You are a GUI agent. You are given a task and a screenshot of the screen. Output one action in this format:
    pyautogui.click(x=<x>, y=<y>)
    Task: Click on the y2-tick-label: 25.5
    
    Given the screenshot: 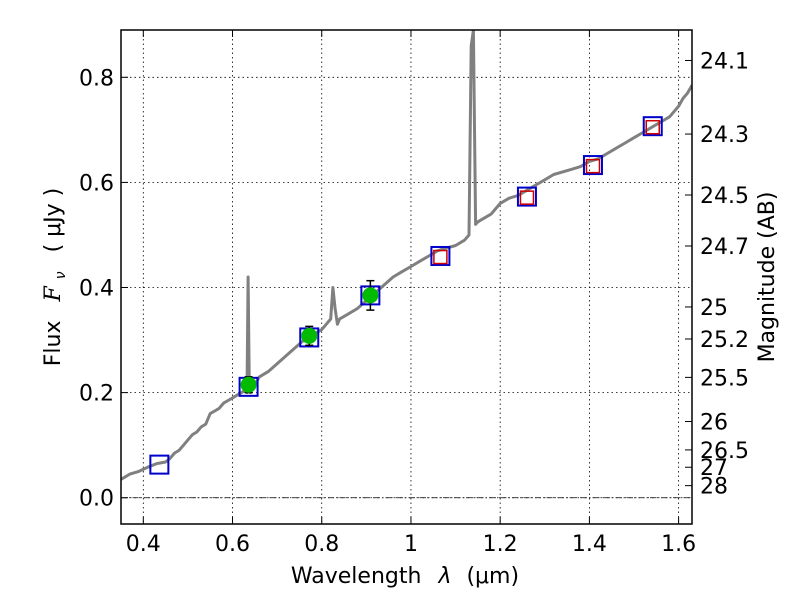 What is the action you would take?
    pyautogui.click(x=724, y=378)
    